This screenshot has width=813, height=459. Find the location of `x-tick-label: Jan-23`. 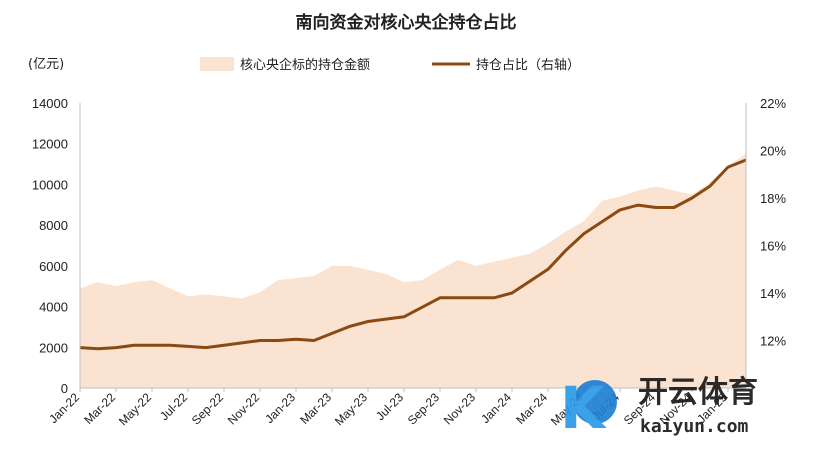

x-tick-label: Jan-23 is located at coordinates (280, 408).